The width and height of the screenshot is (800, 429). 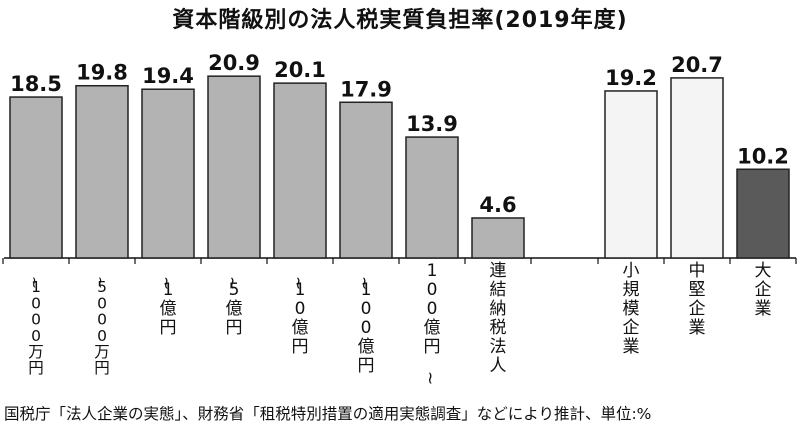 What do you see at coordinates (36, 84) in the screenshot?
I see `bar-value-label: 18.5` at bounding box center [36, 84].